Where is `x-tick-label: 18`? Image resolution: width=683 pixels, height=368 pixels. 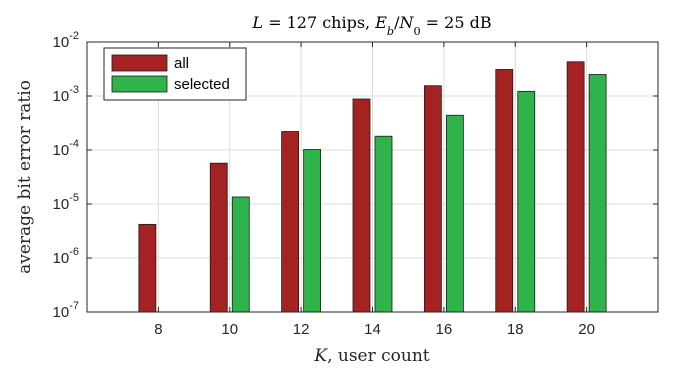
x-tick-label: 18 is located at coordinates (515, 329).